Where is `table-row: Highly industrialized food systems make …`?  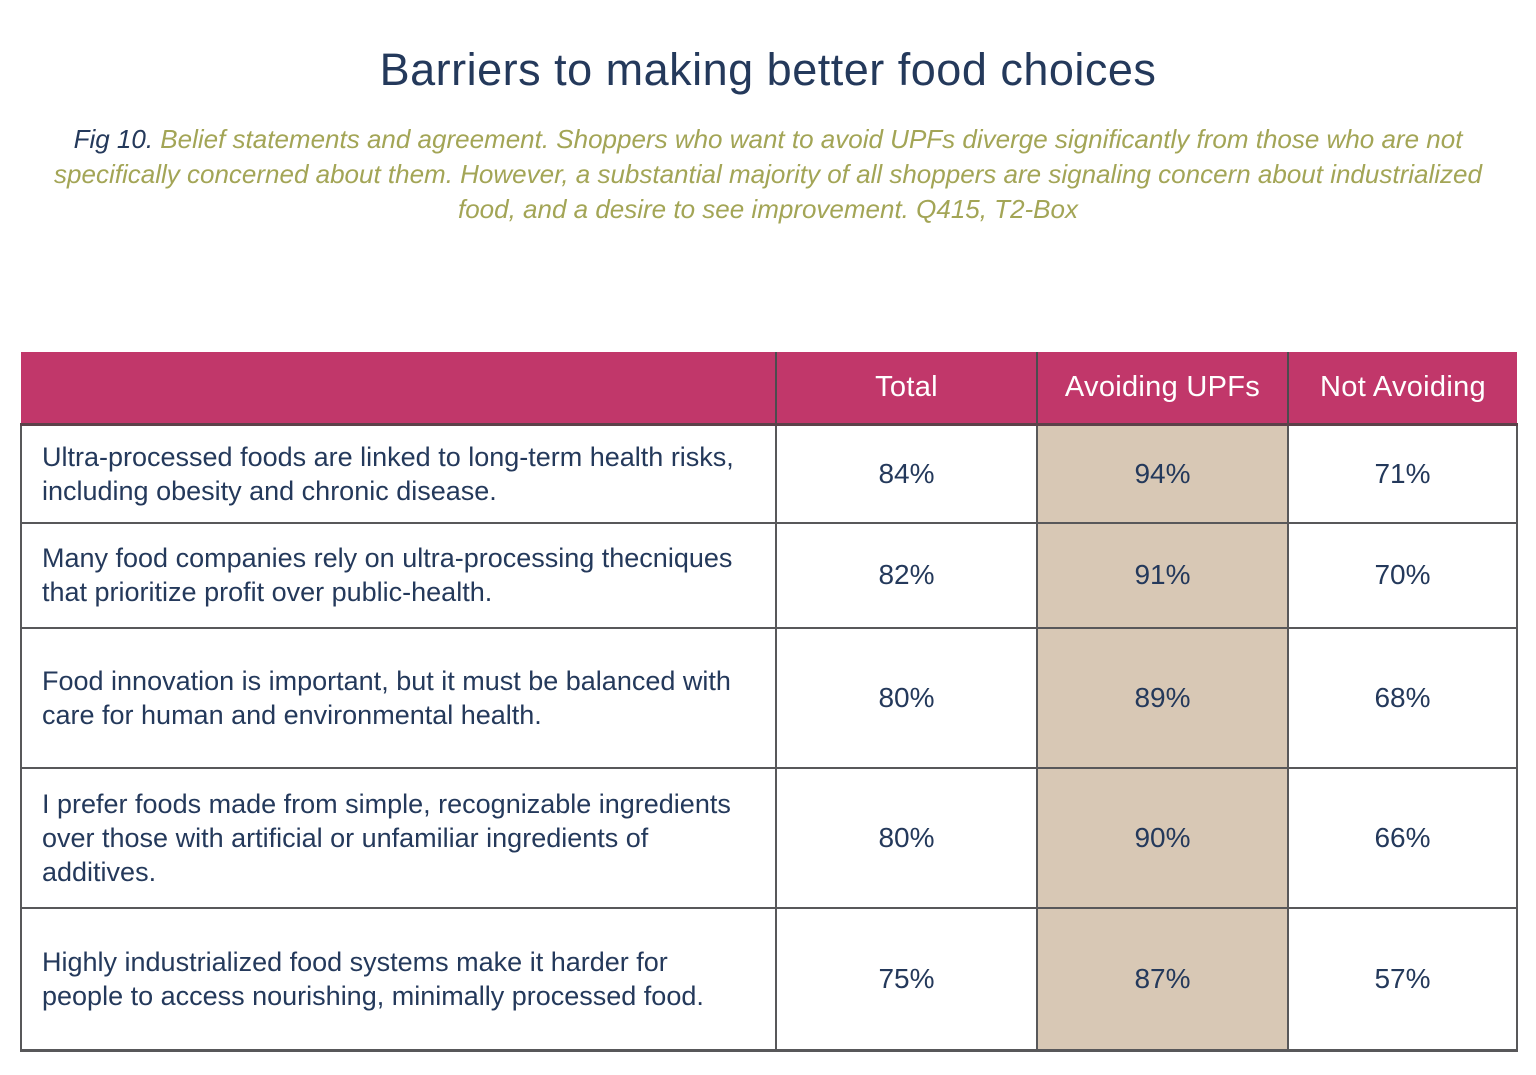 table-row: Highly industrialized food systems make … is located at coordinates (769, 979).